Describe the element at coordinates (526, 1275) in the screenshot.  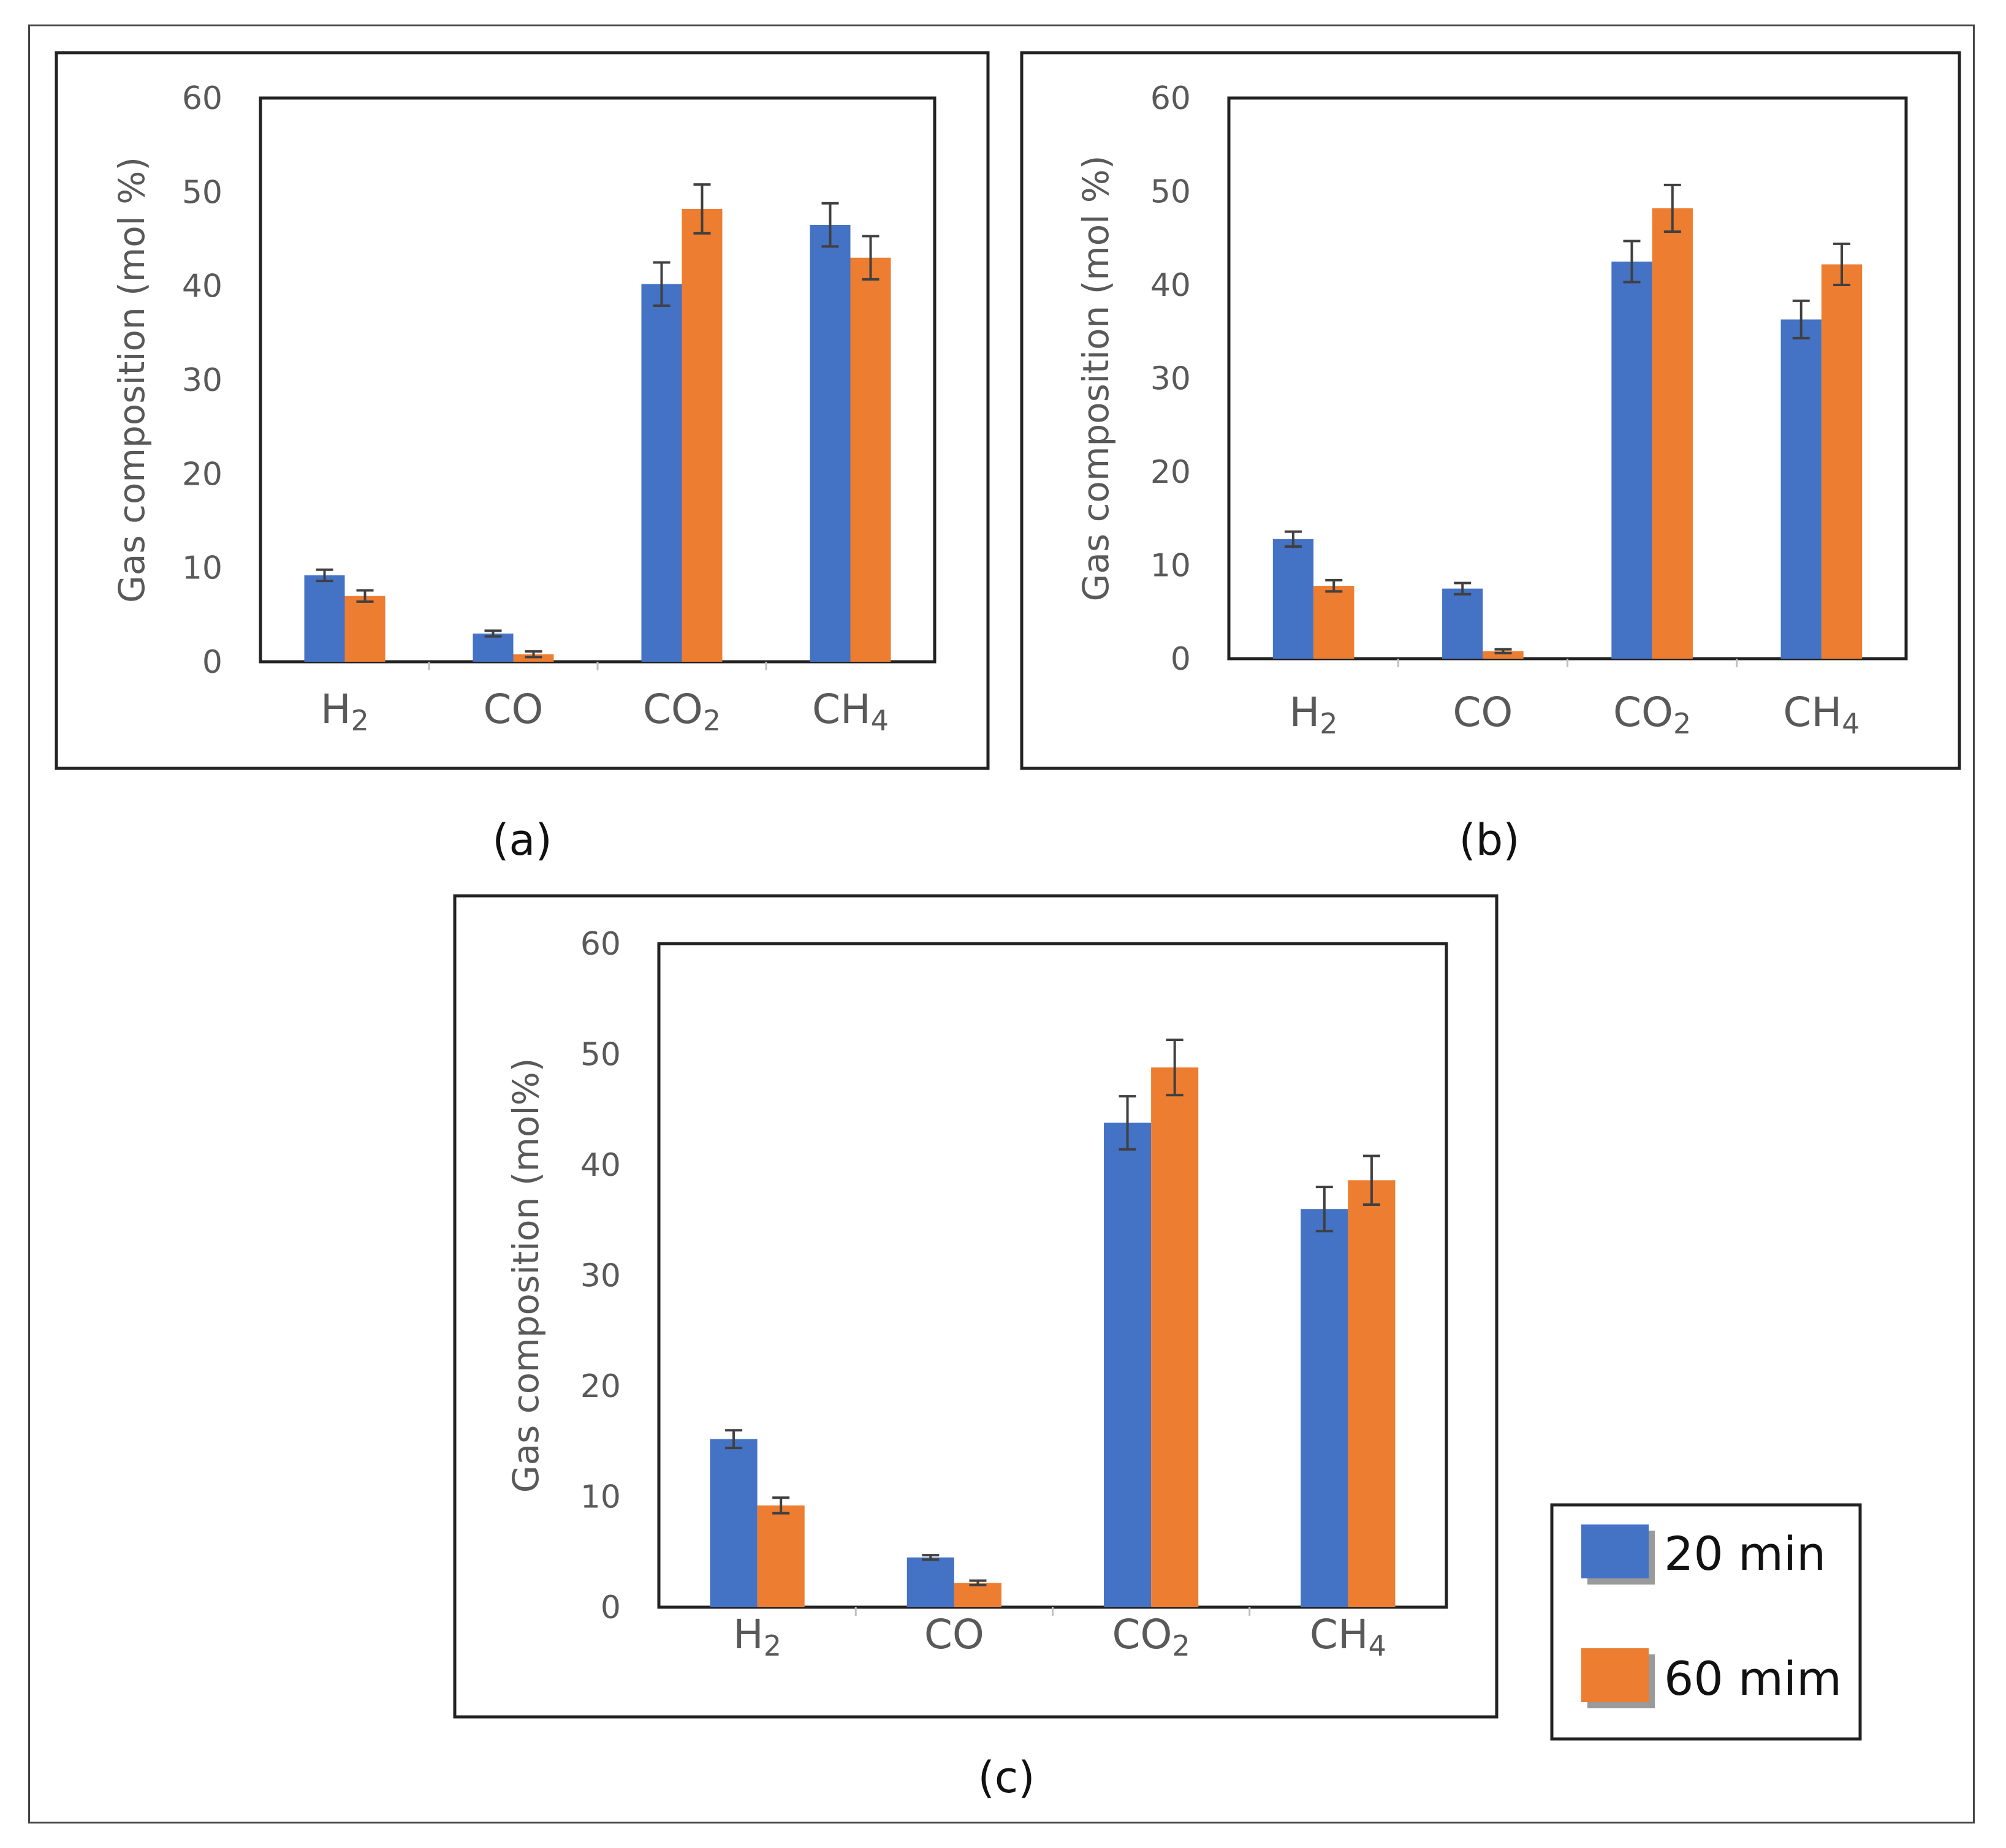
I see `y-axis-label: Gas composition (mol%)` at that location.